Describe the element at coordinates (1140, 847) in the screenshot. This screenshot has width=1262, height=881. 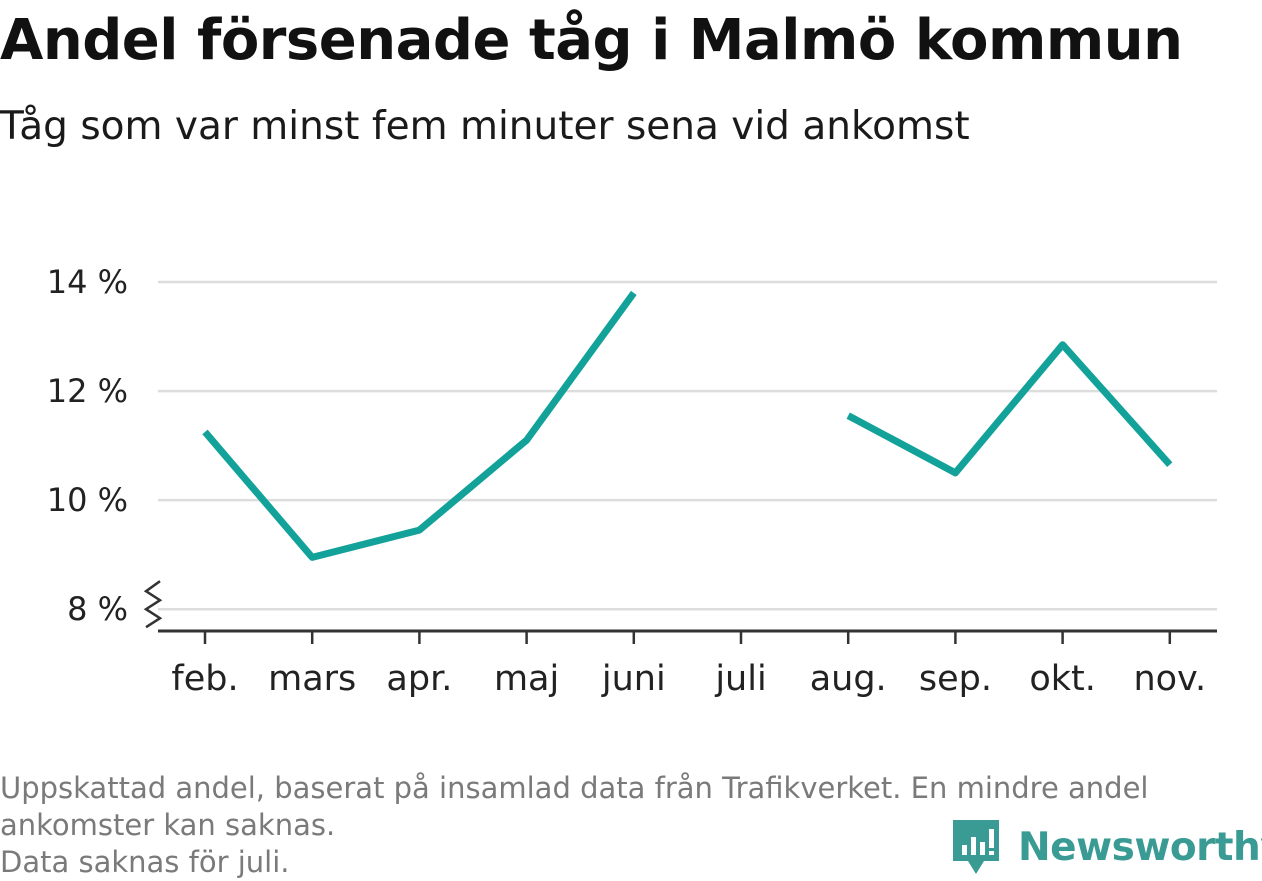
I see `brand-name: Newsworthy` at that location.